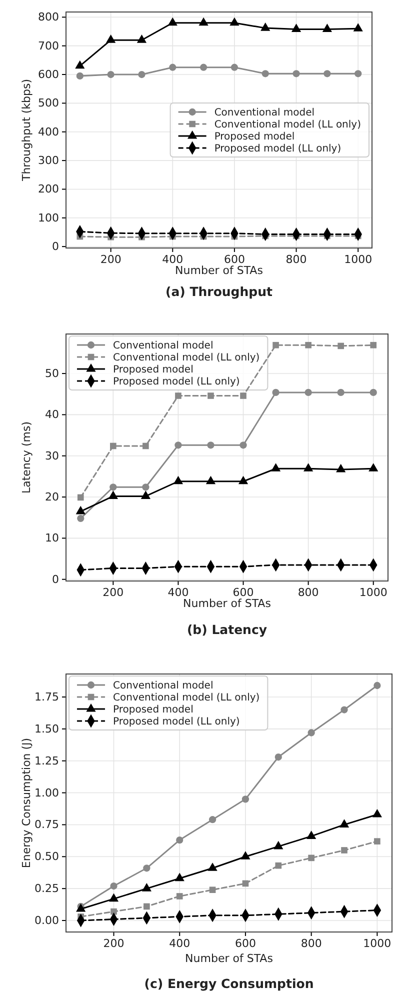 The height and width of the screenshot is (994, 402). I want to click on y-tick-label: 400, so click(48, 131).